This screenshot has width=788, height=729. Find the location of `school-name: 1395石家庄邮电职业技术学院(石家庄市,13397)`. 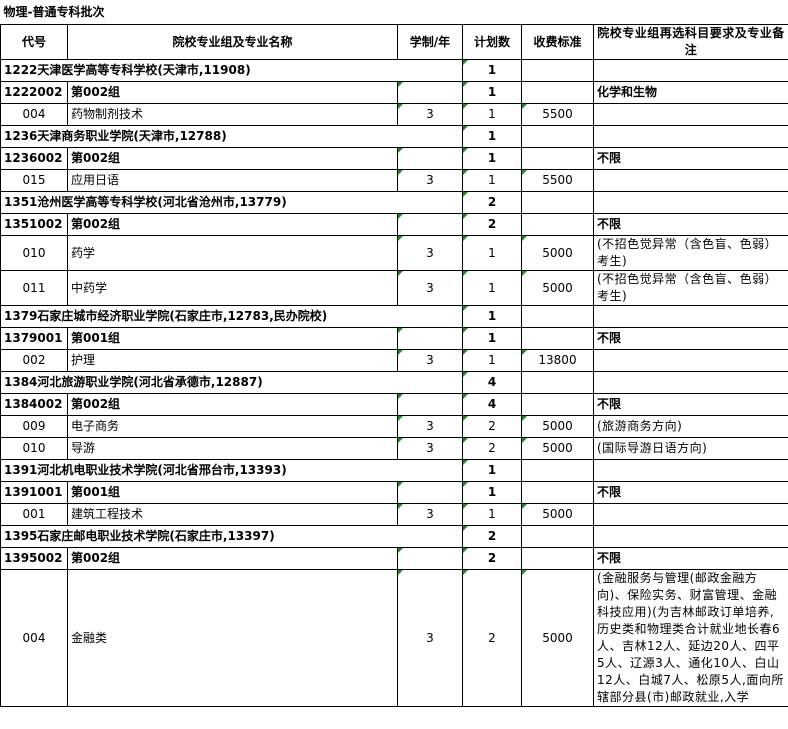

school-name: 1395石家庄邮电职业技术学院(石家庄市,13397) is located at coordinates (231, 536).